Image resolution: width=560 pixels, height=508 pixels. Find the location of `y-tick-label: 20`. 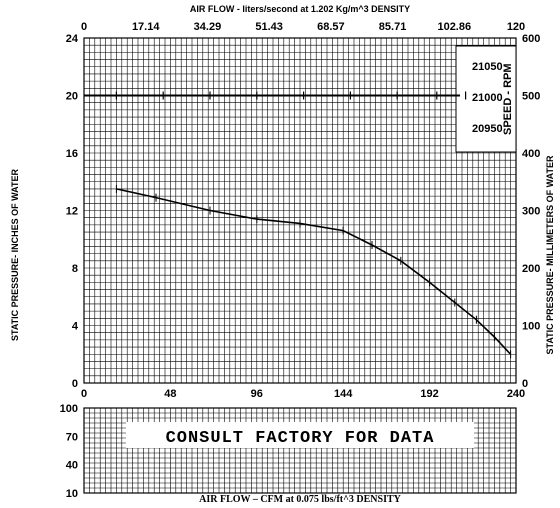

y-tick-label: 20 is located at coordinates (72, 97).